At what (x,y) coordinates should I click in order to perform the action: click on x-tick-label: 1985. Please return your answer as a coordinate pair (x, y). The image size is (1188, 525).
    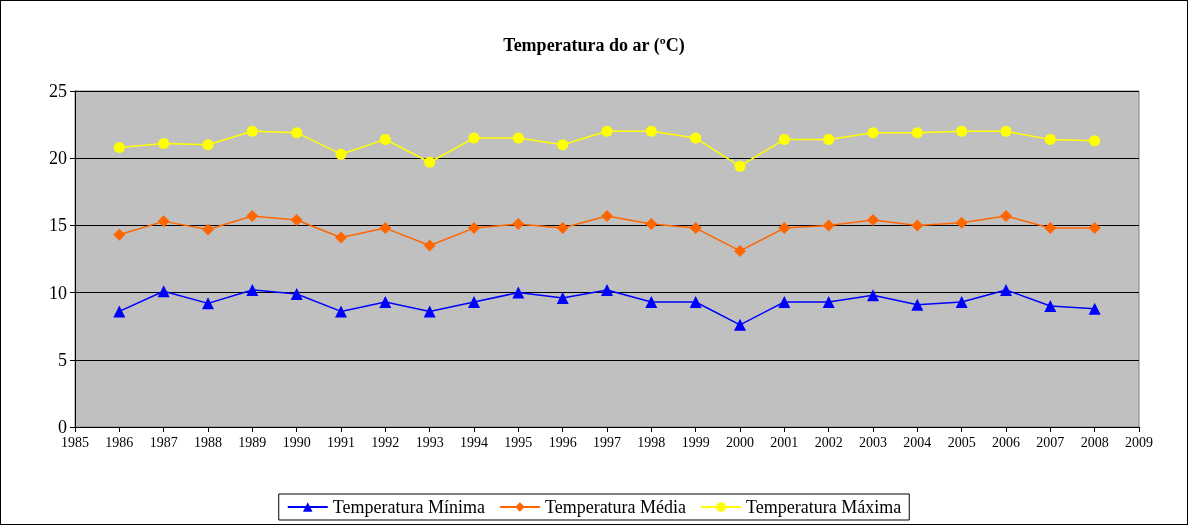
    Looking at the image, I should click on (75, 442).